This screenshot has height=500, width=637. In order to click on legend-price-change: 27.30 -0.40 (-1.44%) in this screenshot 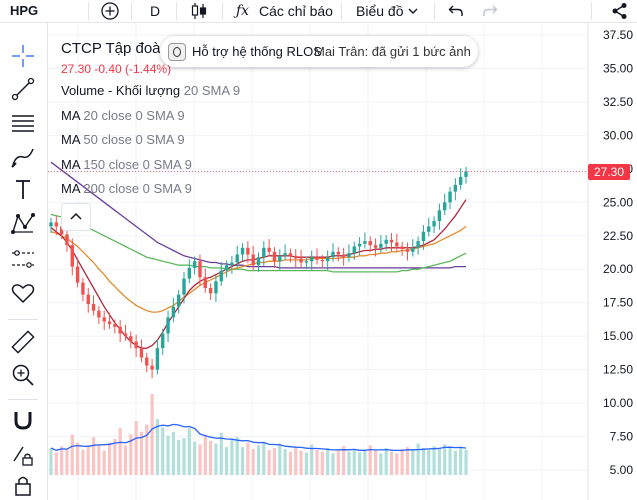, I will do `click(116, 69)`.